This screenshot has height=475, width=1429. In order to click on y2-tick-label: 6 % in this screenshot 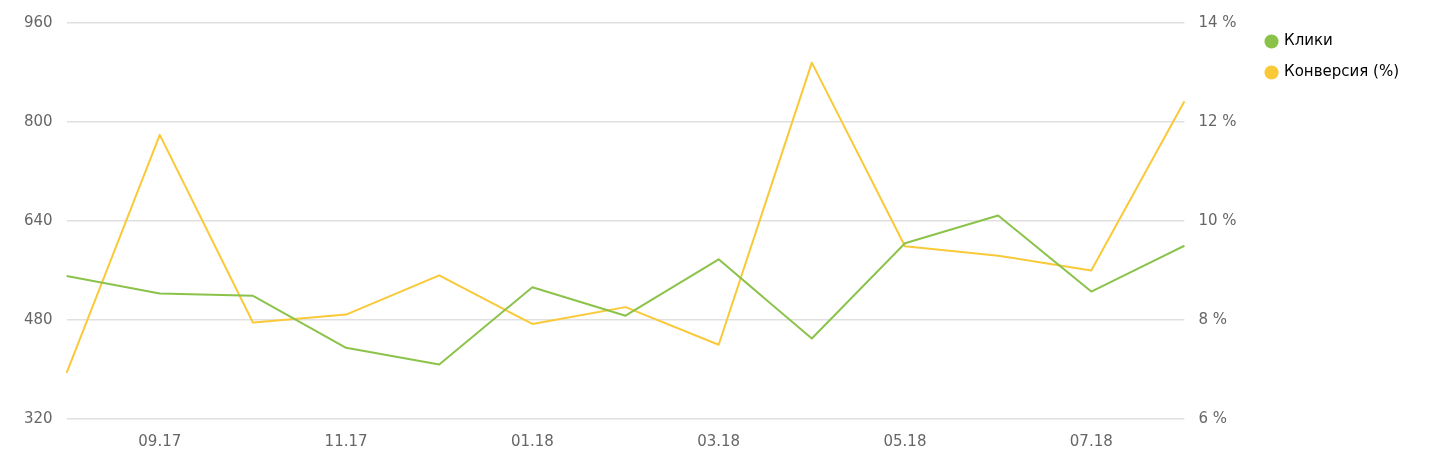, I will do `click(1212, 417)`.